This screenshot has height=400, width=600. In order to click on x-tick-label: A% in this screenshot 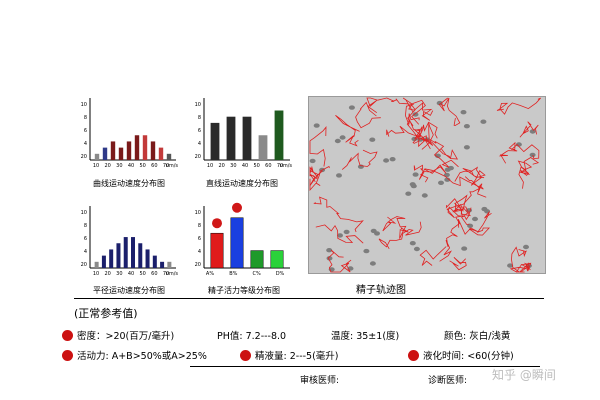, I will do `click(210, 274)`.